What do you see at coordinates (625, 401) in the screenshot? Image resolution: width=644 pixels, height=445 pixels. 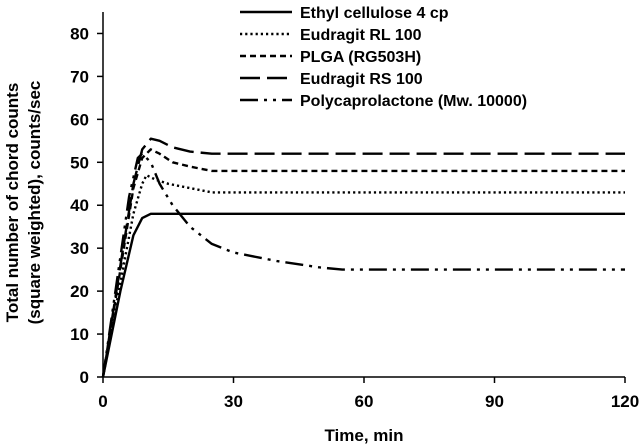 I see `x-tick-label: 120` at bounding box center [625, 401].